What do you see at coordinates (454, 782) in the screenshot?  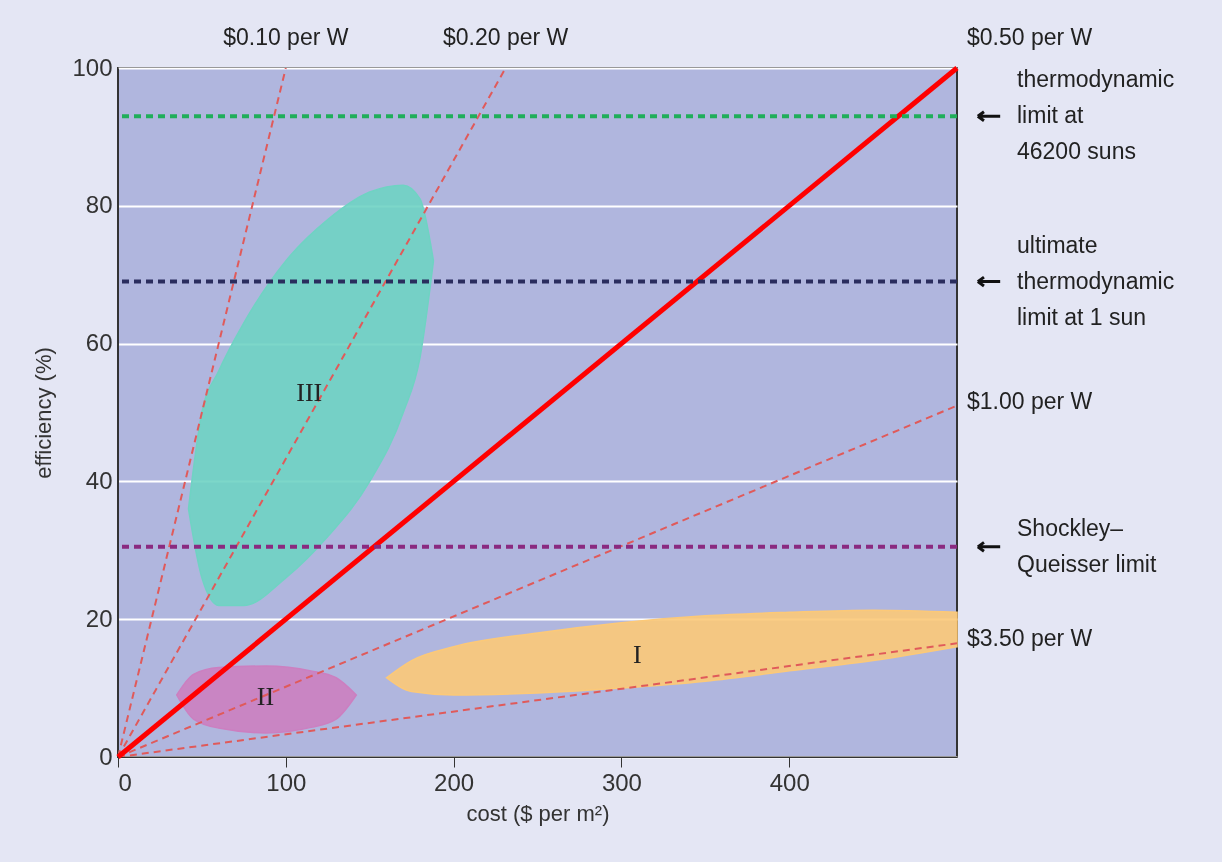 I see `x-tick-label: 200` at bounding box center [454, 782].